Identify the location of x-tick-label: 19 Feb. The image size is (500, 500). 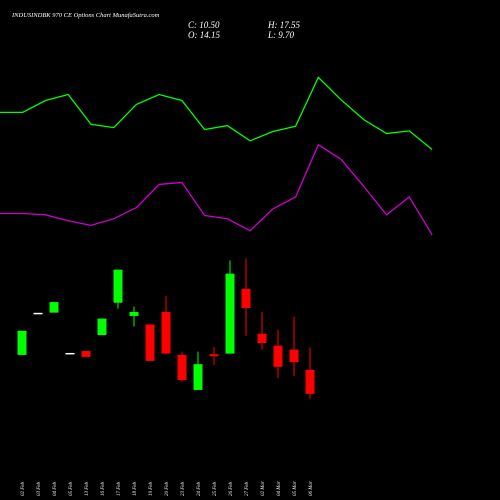
(151, 488).